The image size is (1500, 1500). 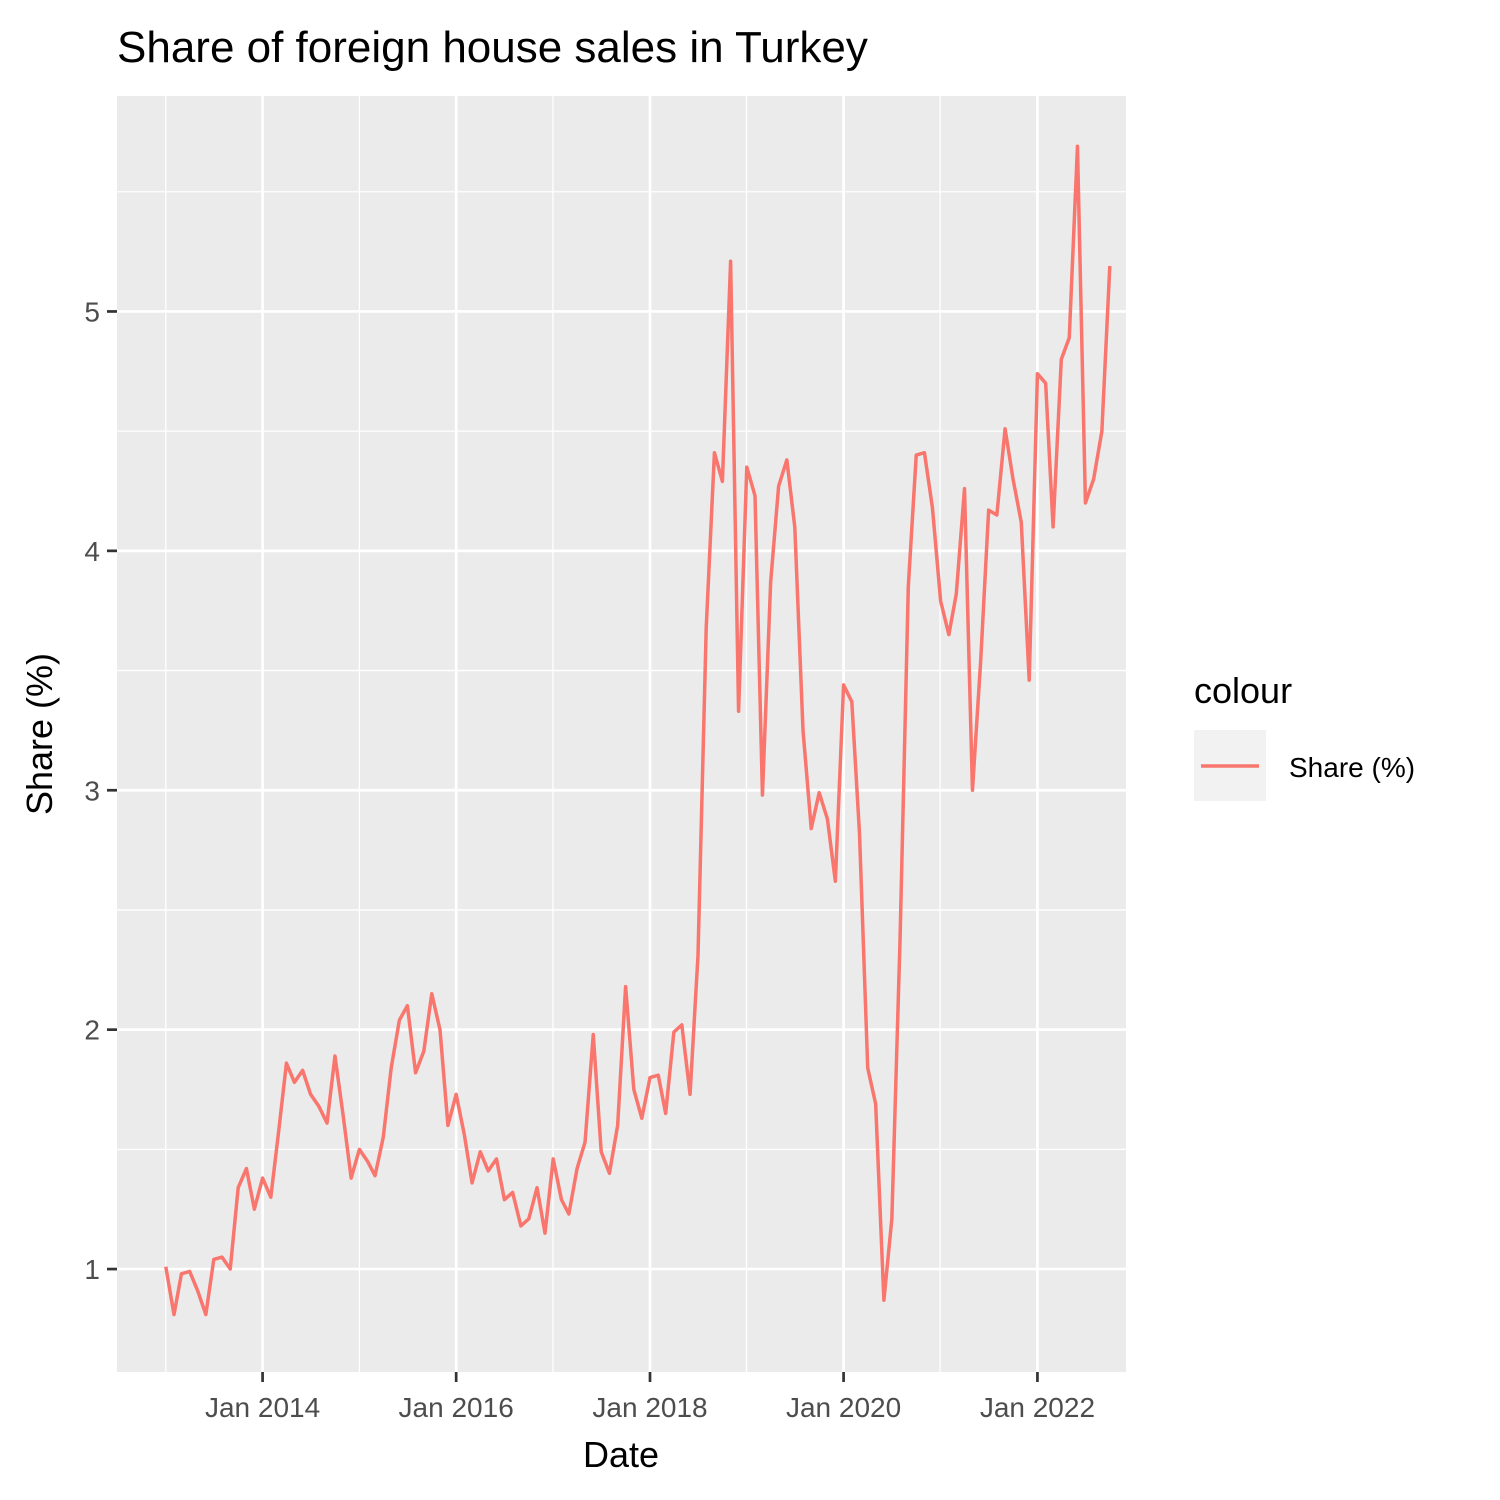 I want to click on legend: colour Share (%), so click(x=1304, y=735).